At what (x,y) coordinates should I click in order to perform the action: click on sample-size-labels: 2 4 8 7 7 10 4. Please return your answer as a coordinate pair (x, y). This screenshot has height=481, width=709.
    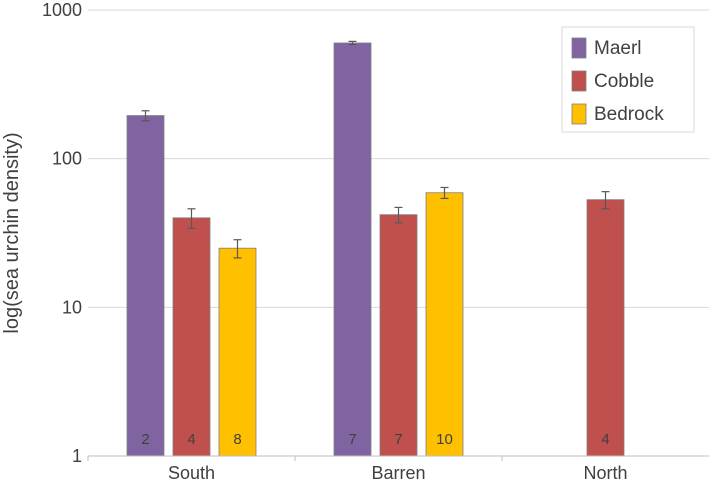
    Looking at the image, I should click on (375, 439).